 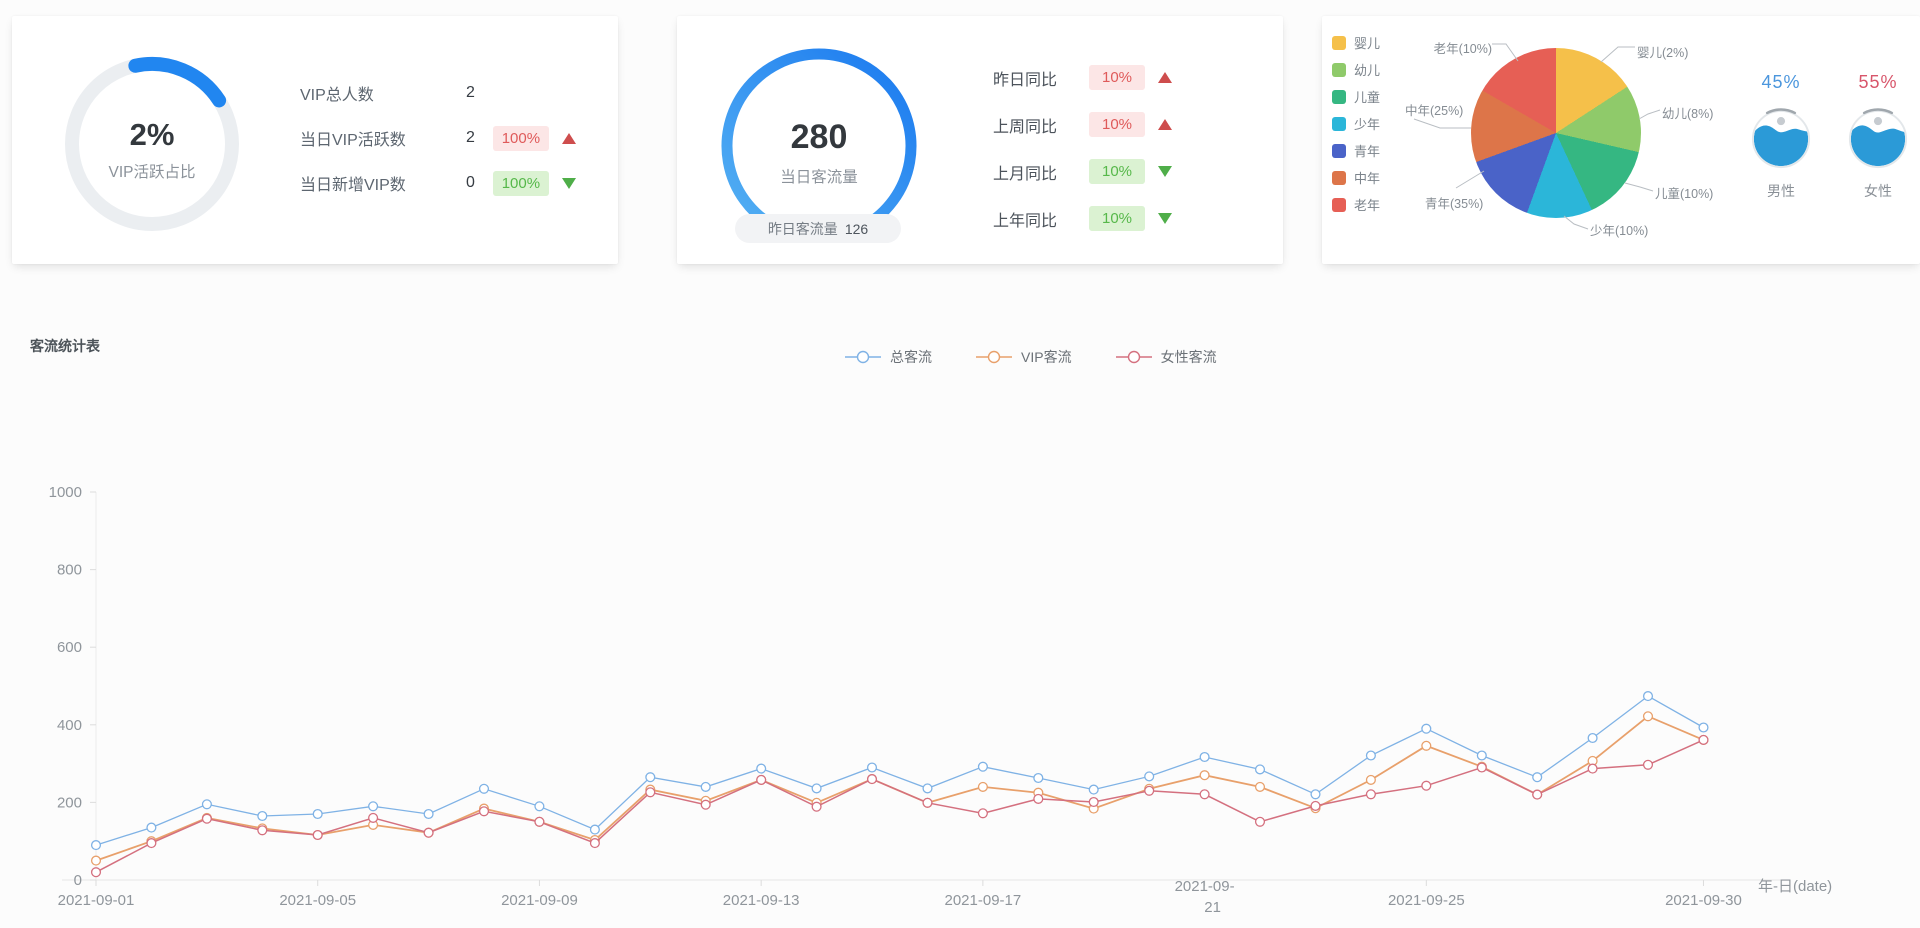 I want to click on pie-legend-item: 青年, so click(x=1356, y=150).